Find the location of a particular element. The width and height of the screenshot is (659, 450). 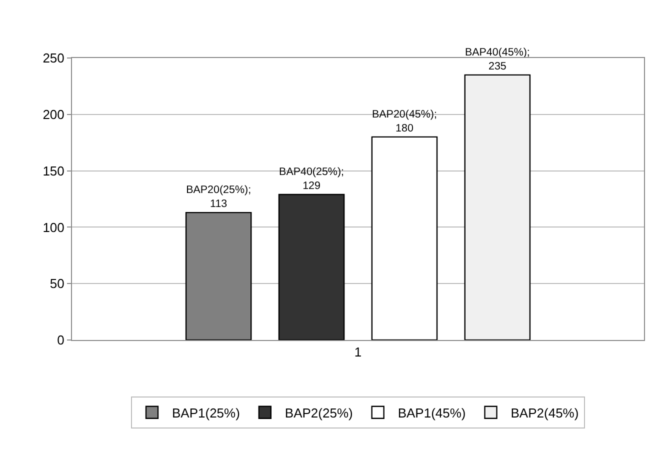

y-tick-label: 200 is located at coordinates (53, 114).